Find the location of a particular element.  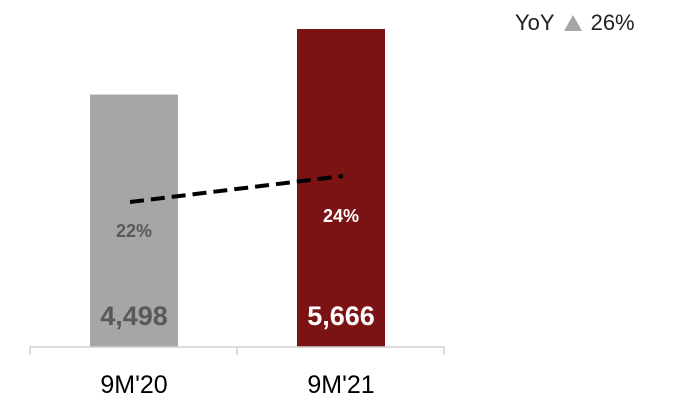

bar-value-label-1: 5,666 is located at coordinates (341, 316).